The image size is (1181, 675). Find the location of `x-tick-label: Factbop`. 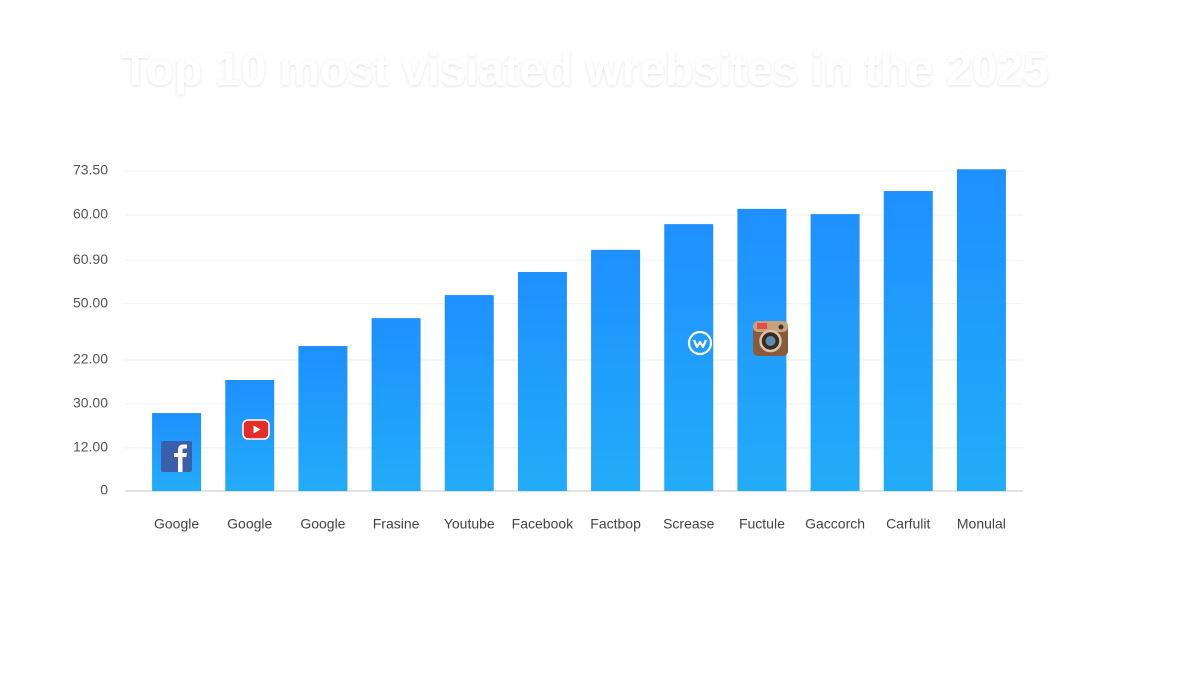

x-tick-label: Factbop is located at coordinates (615, 524).